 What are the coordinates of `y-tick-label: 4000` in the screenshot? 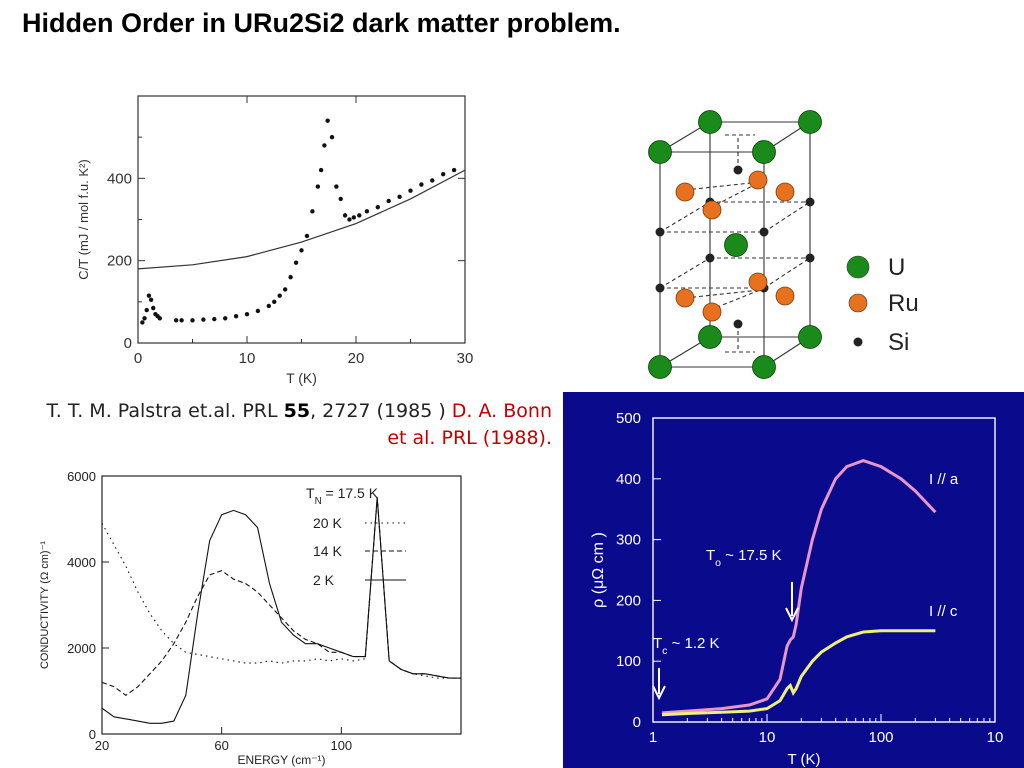 It's located at (81, 562).